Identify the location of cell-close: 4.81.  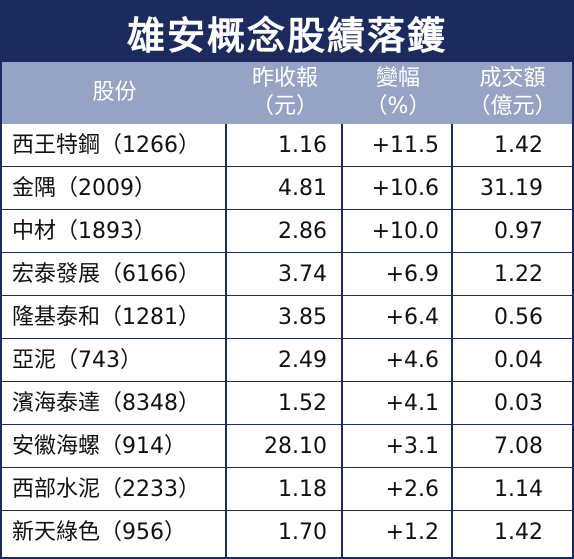
(302, 188).